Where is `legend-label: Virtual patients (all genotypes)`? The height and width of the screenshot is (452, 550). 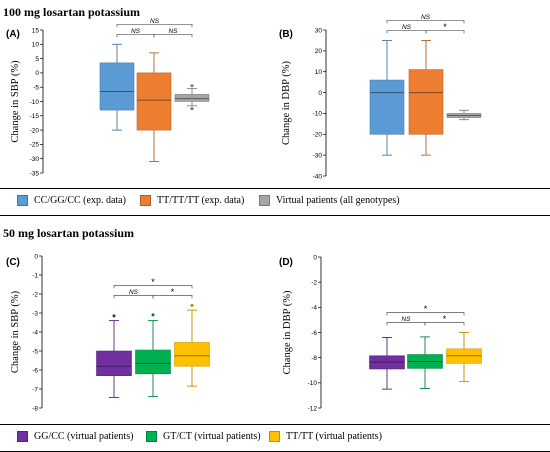
legend-label: Virtual patients (all genotypes) is located at coordinates (338, 200).